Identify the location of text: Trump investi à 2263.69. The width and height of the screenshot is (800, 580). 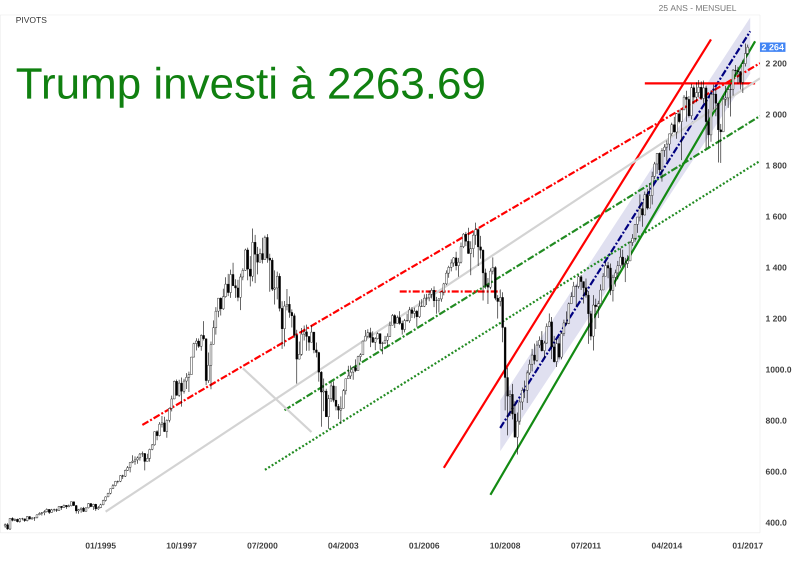
(250, 87).